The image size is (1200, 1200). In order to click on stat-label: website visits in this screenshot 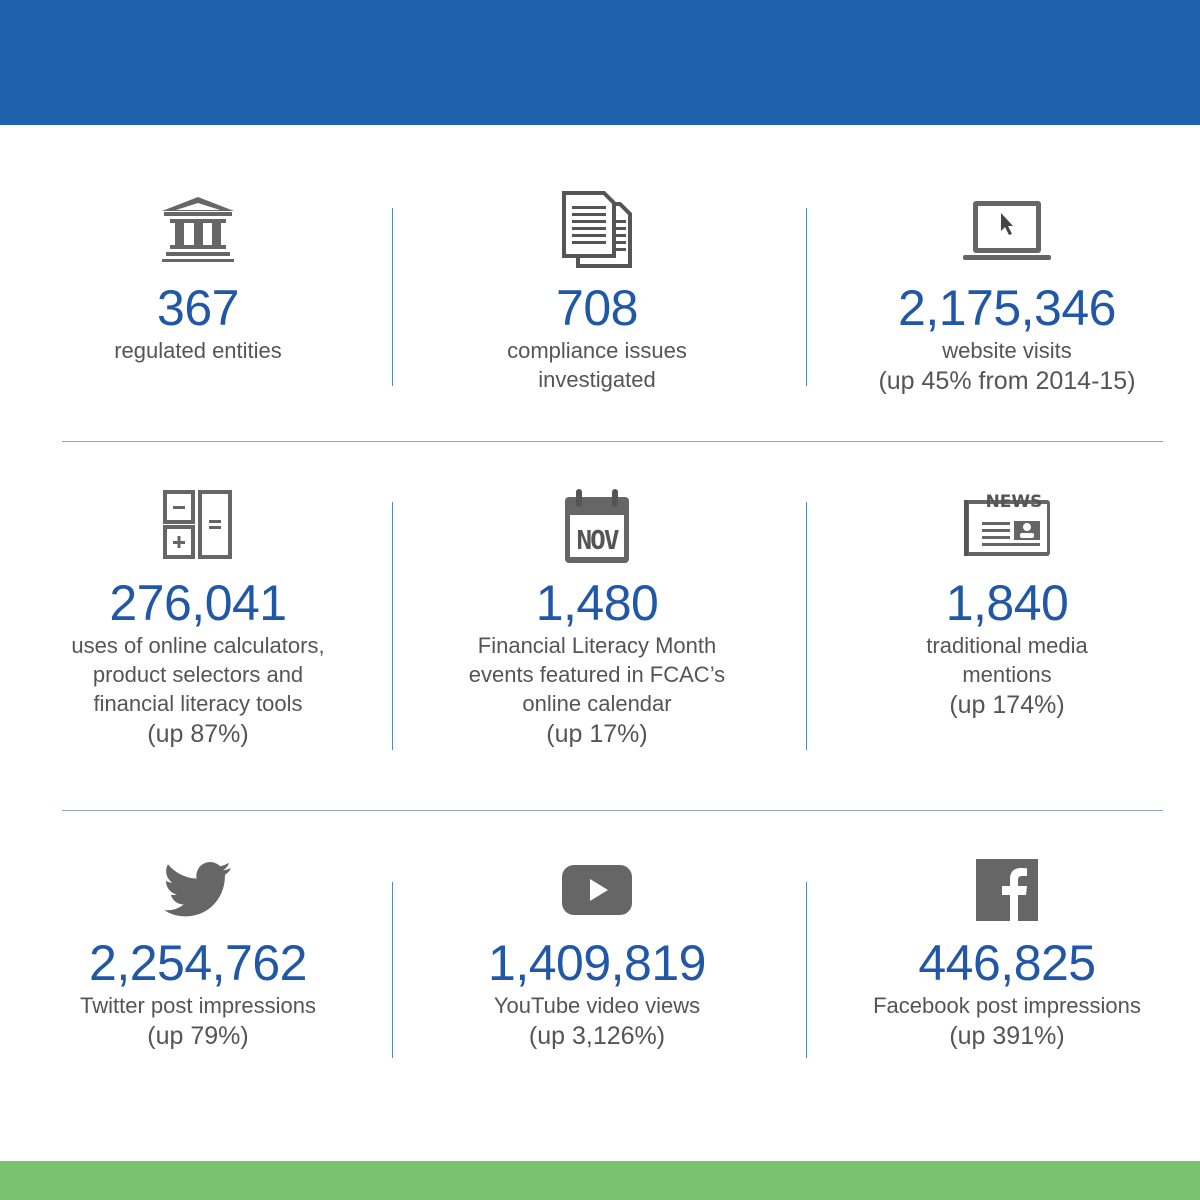, I will do `click(1007, 350)`.